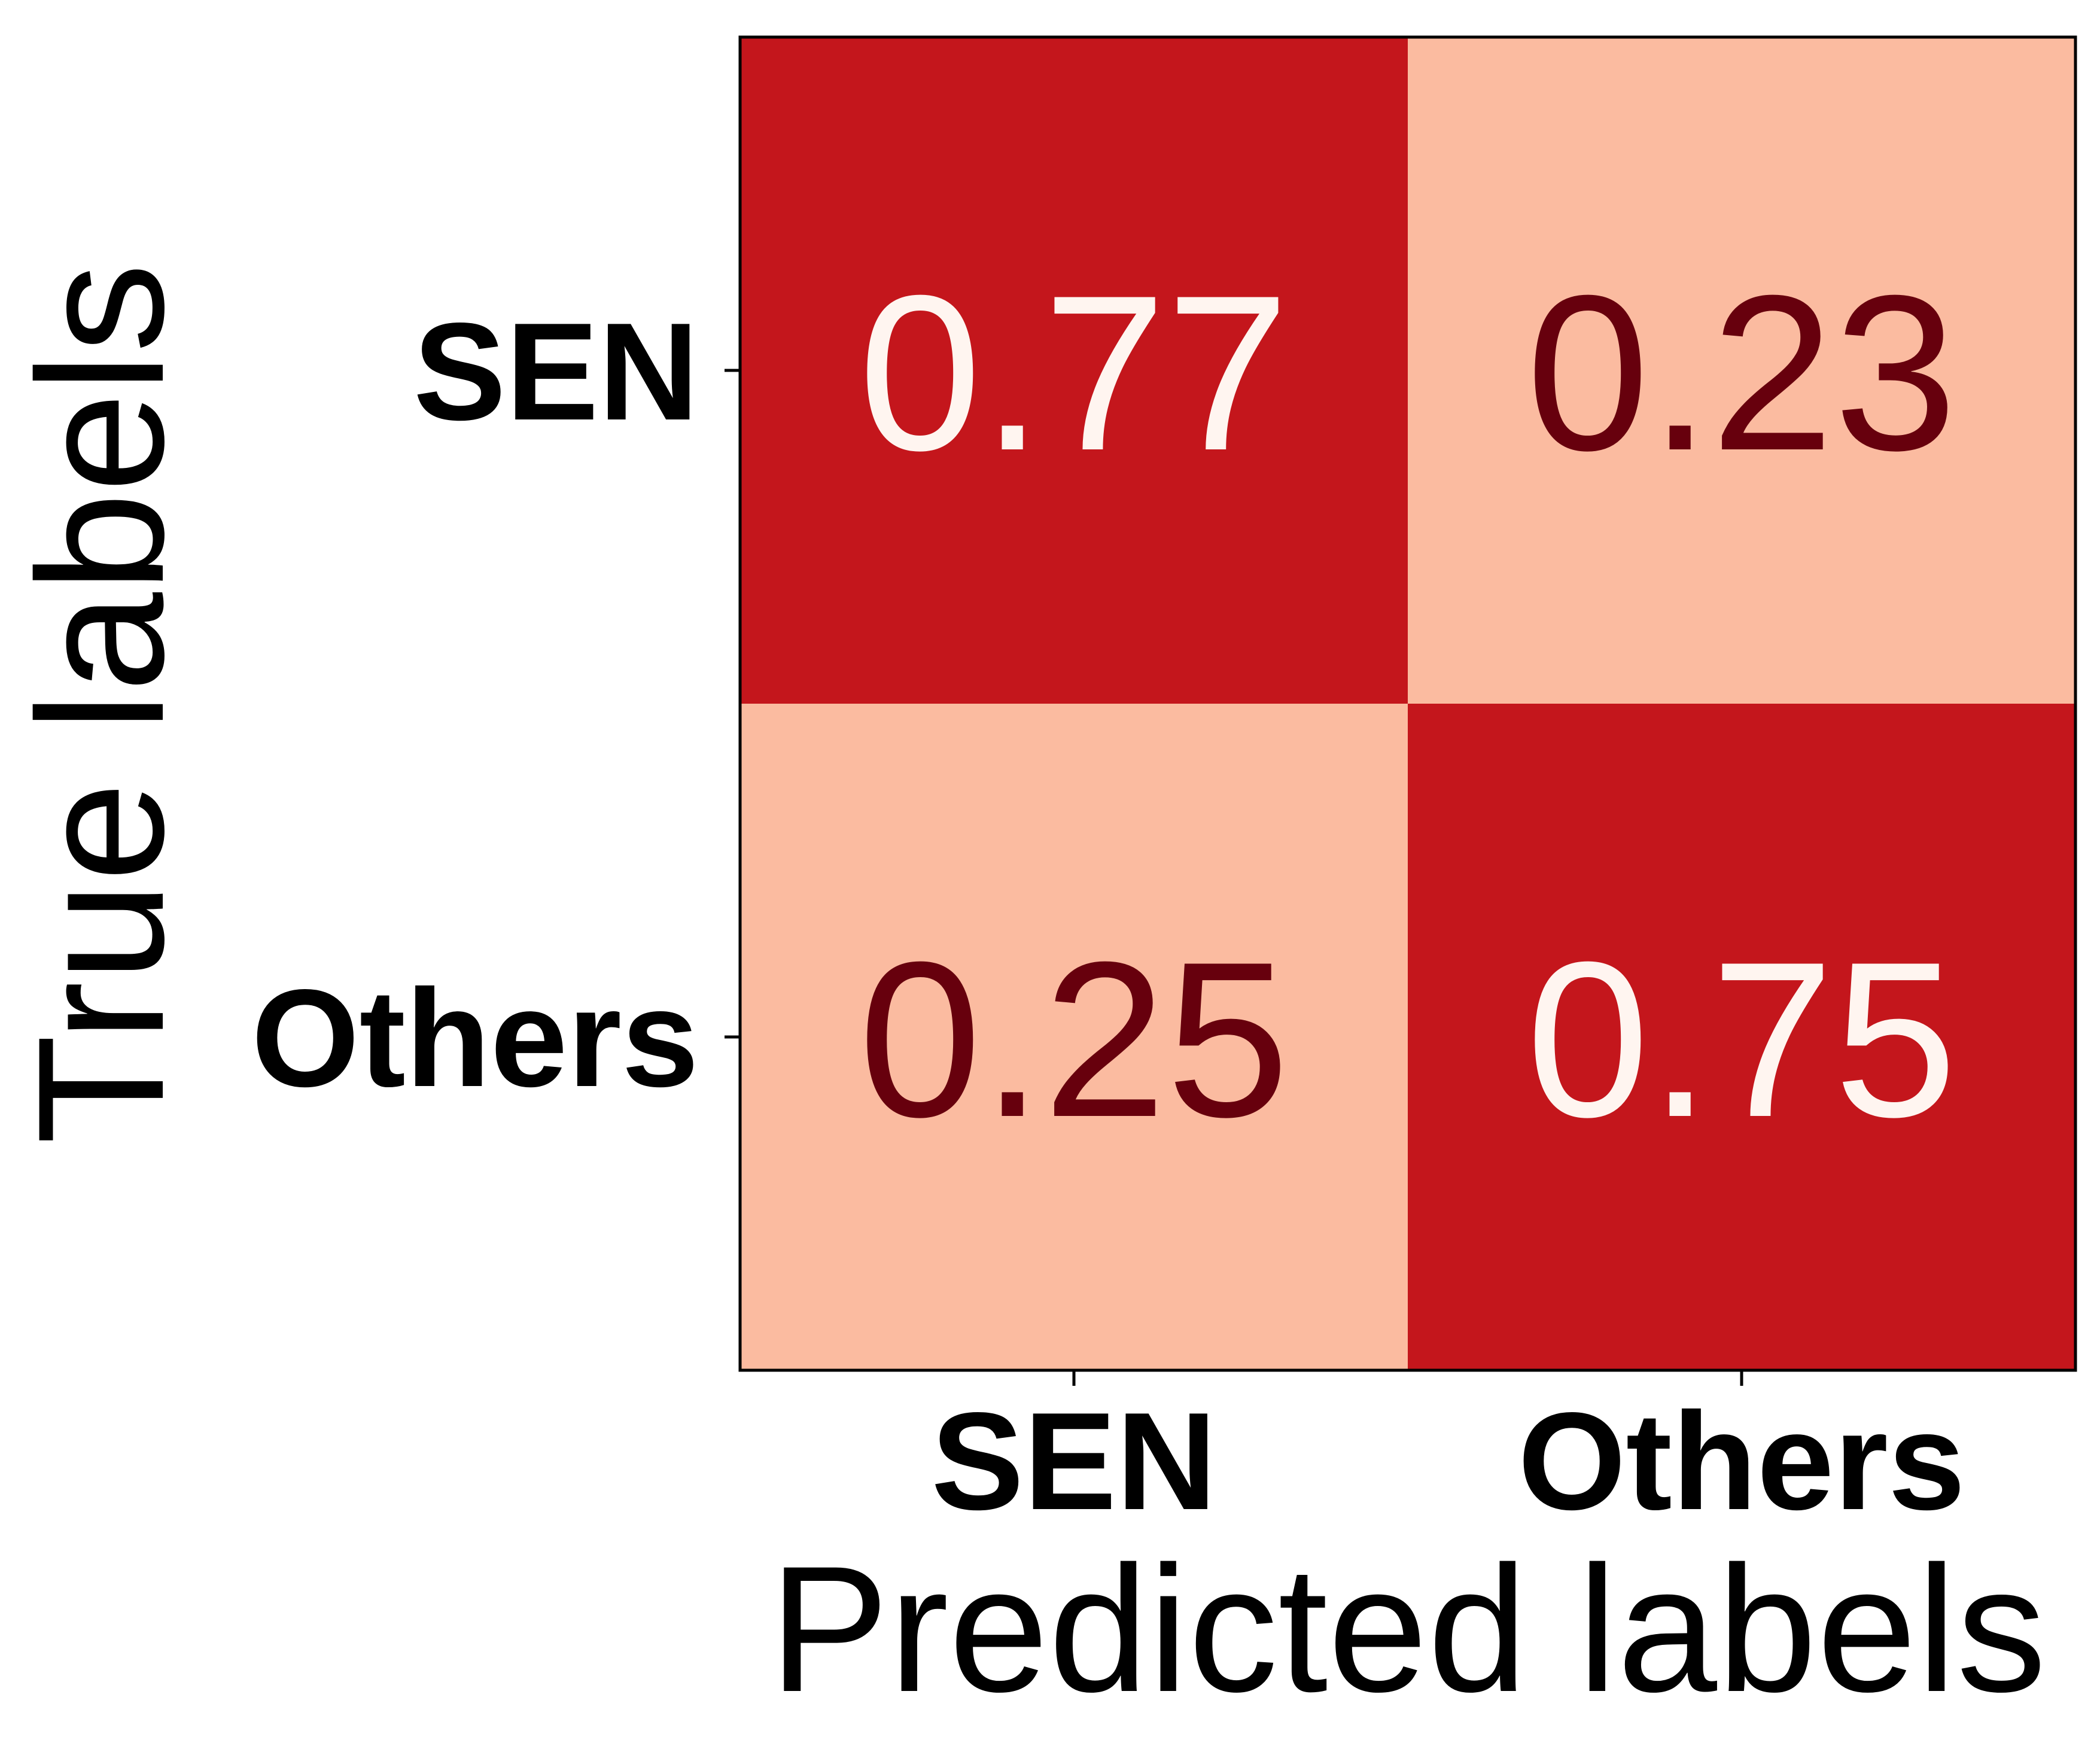 The image size is (2100, 1755). Describe the element at coordinates (1742, 1462) in the screenshot. I see `x-tick-label: Others` at that location.